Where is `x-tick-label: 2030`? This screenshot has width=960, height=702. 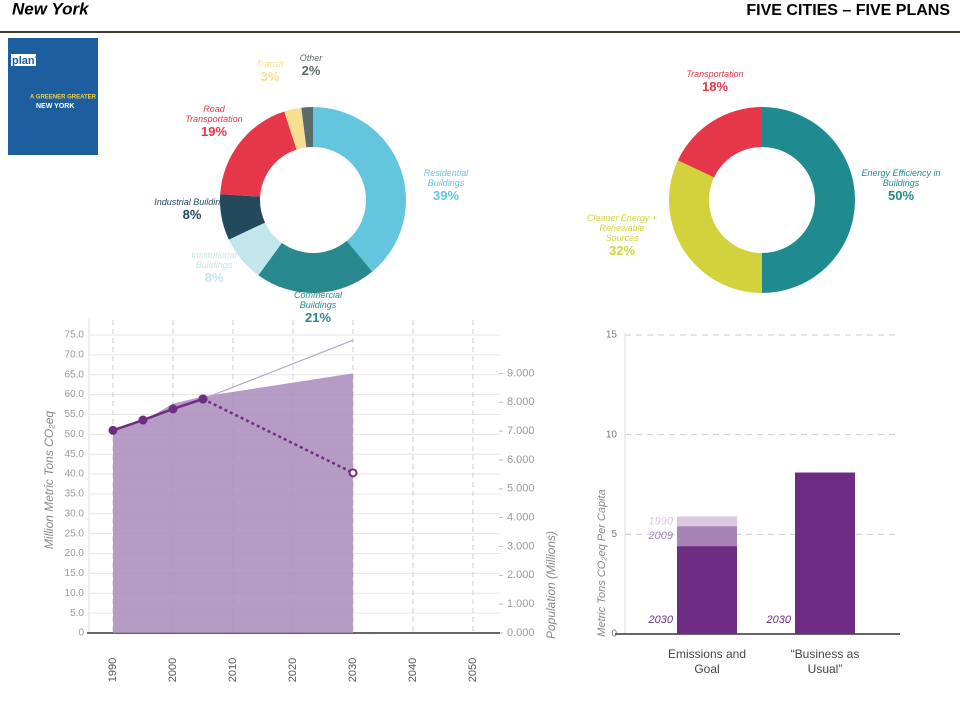 x-tick-label: 2030 is located at coordinates (353, 670).